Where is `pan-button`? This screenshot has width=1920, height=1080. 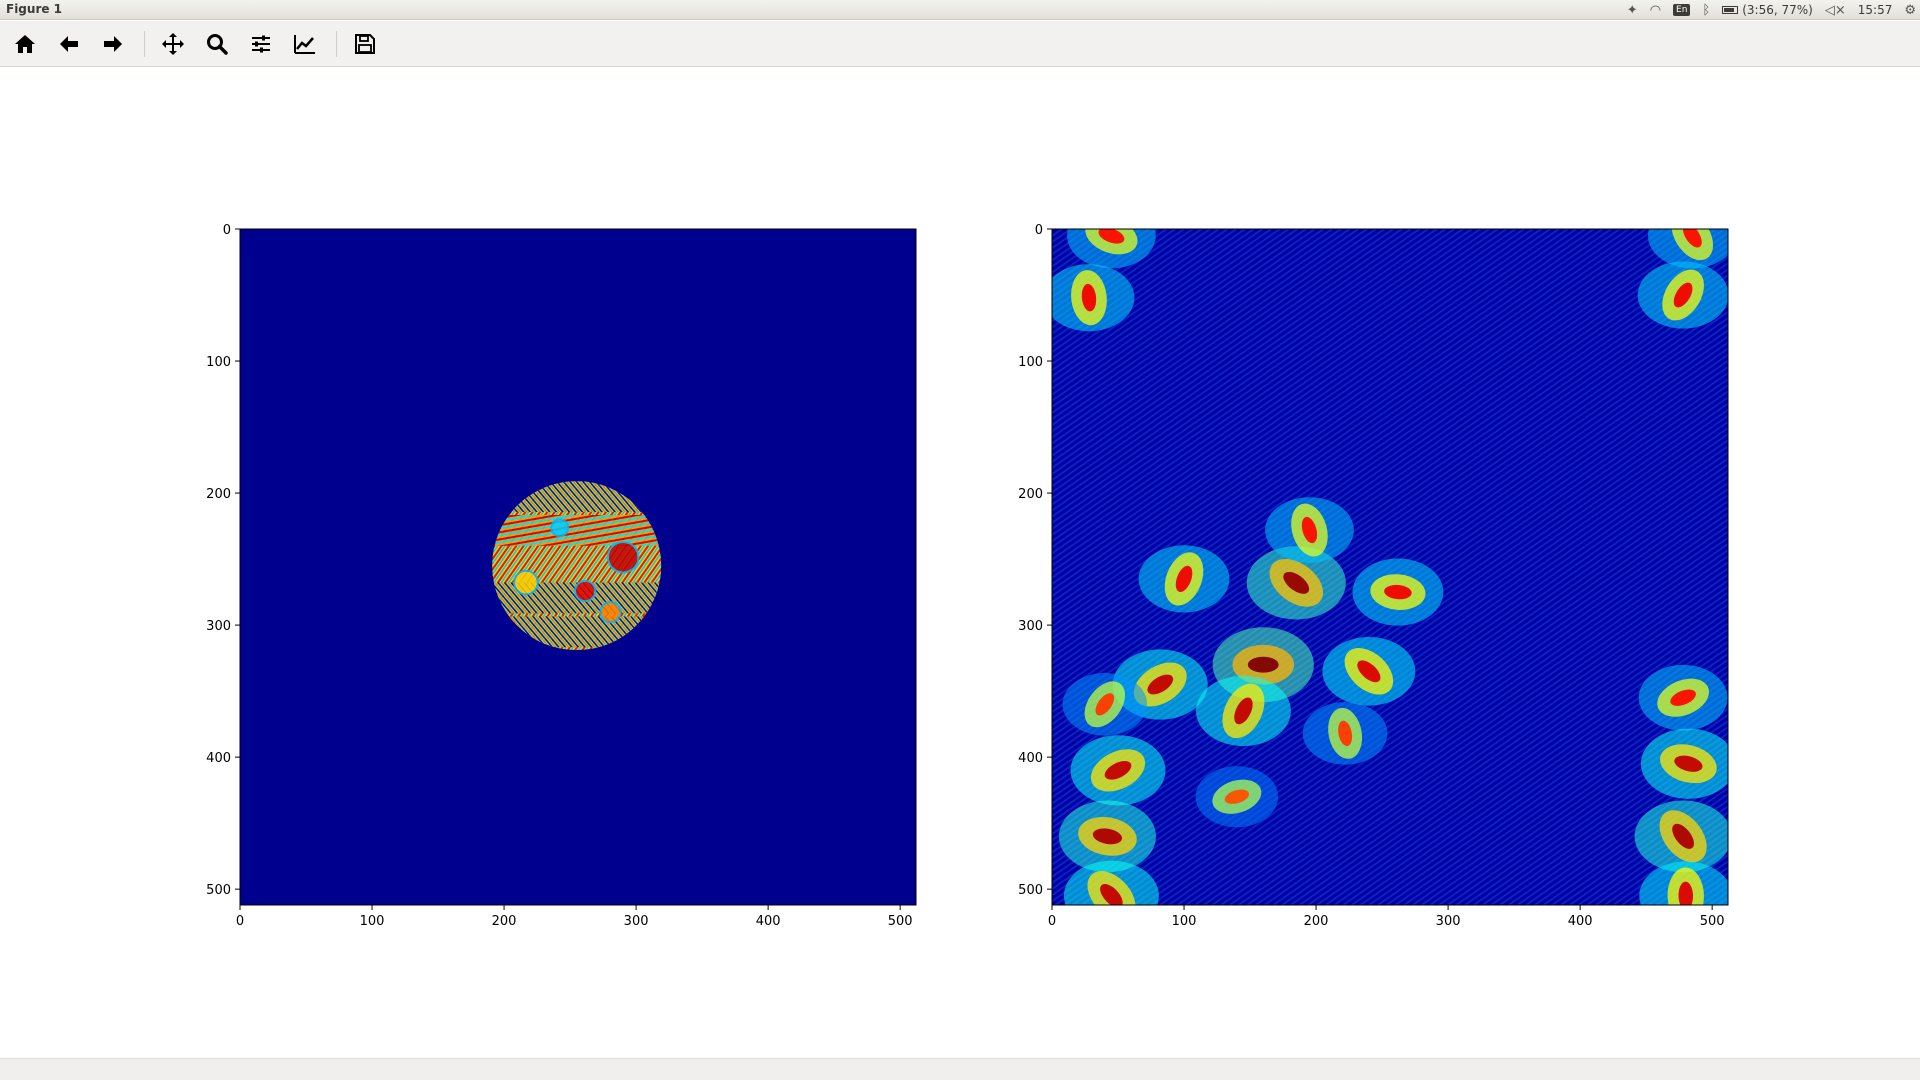
pan-button is located at coordinates (173, 44).